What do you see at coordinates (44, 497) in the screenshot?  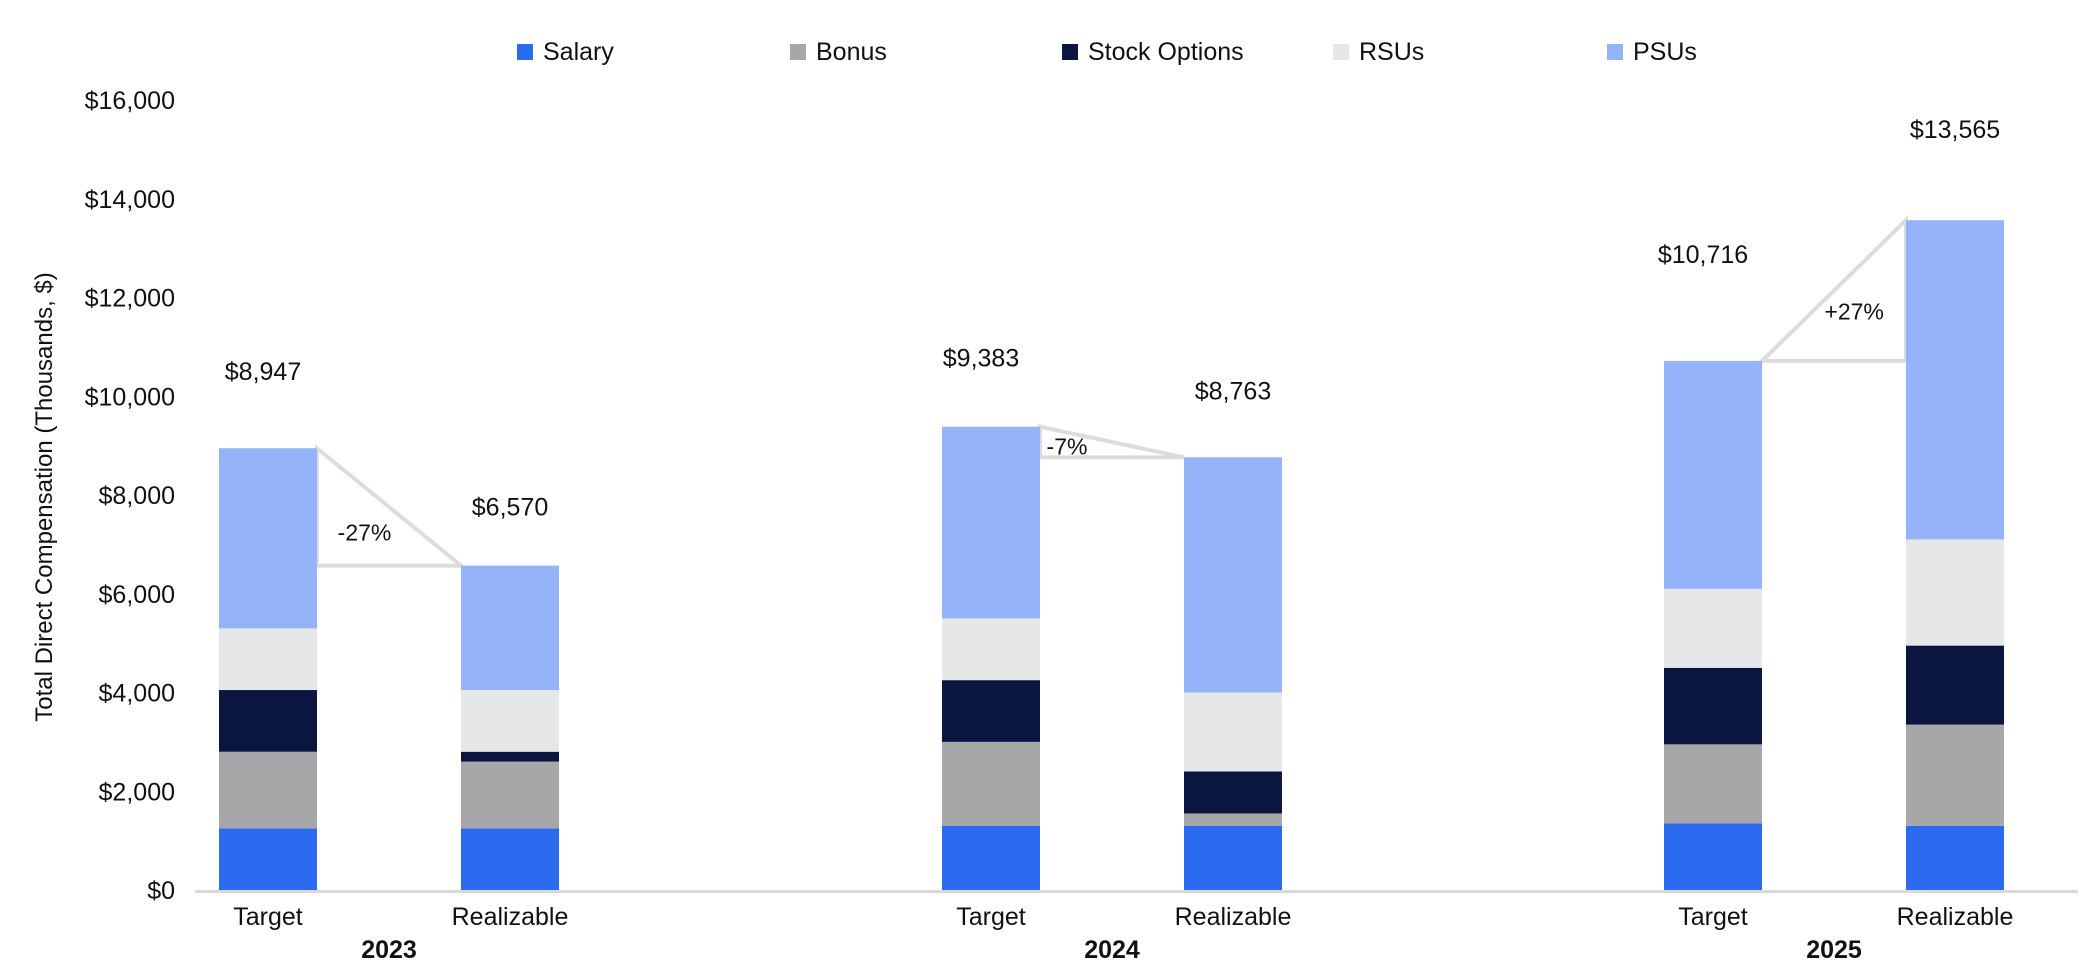 I see `y-axis-title: Total Direct Compensation (Thousands, $)` at bounding box center [44, 497].